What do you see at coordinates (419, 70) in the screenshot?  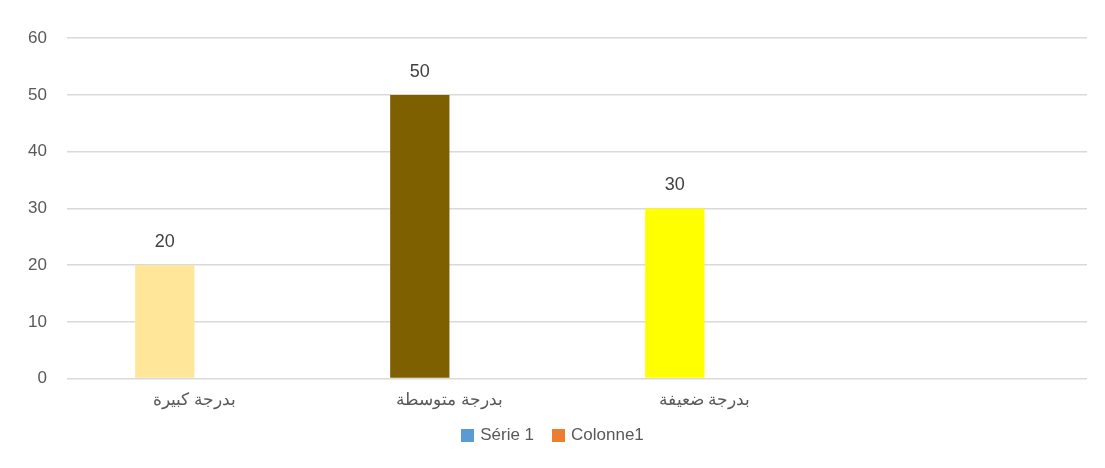 I see `data-label: 50` at bounding box center [419, 70].